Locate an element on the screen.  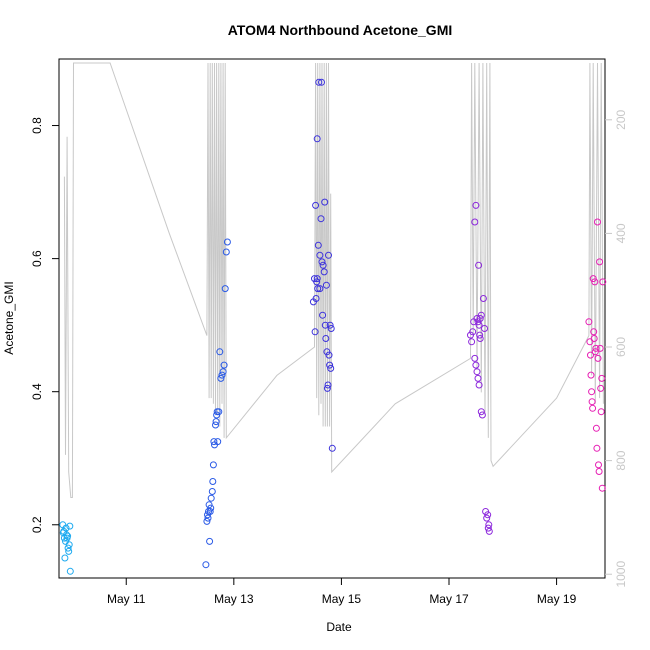
x-axis: May 11 May 13 May 15 May 17 May 19 is located at coordinates (342, 592).